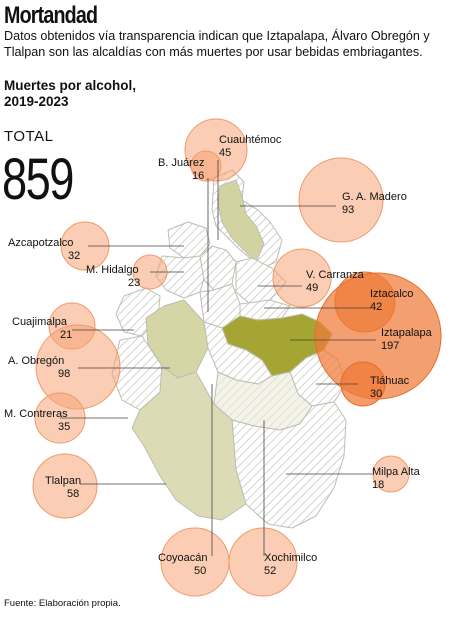  I want to click on label-name: Coyoacán, so click(183, 558).